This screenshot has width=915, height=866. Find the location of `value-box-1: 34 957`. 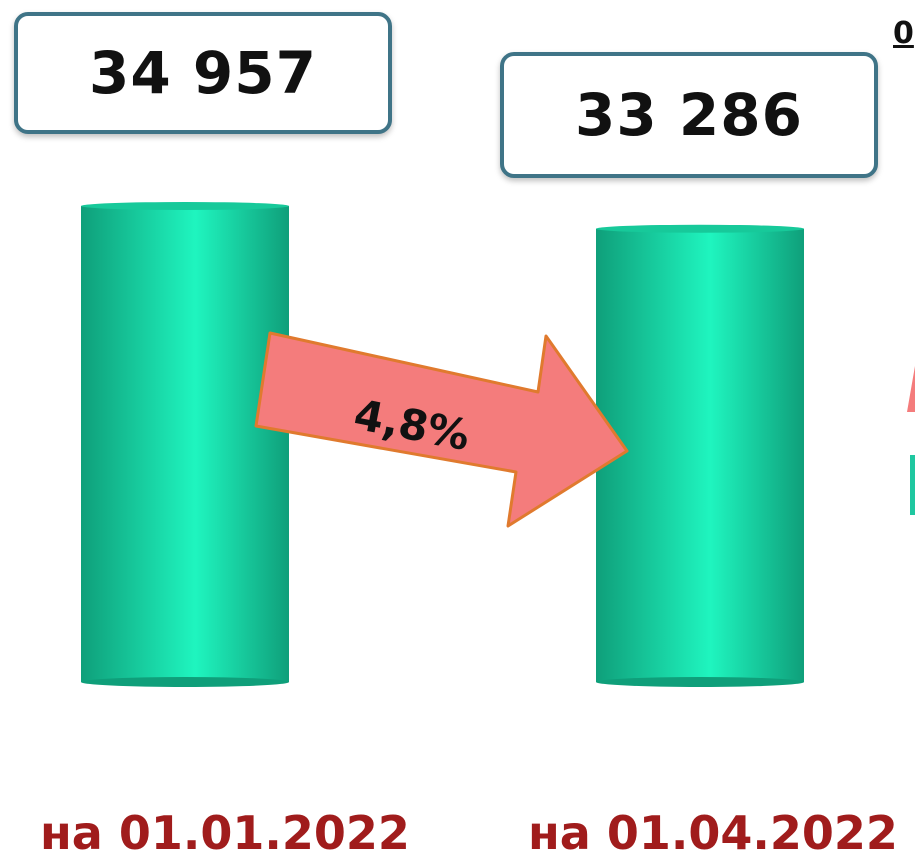

value-box-1: 34 957 is located at coordinates (203, 73).